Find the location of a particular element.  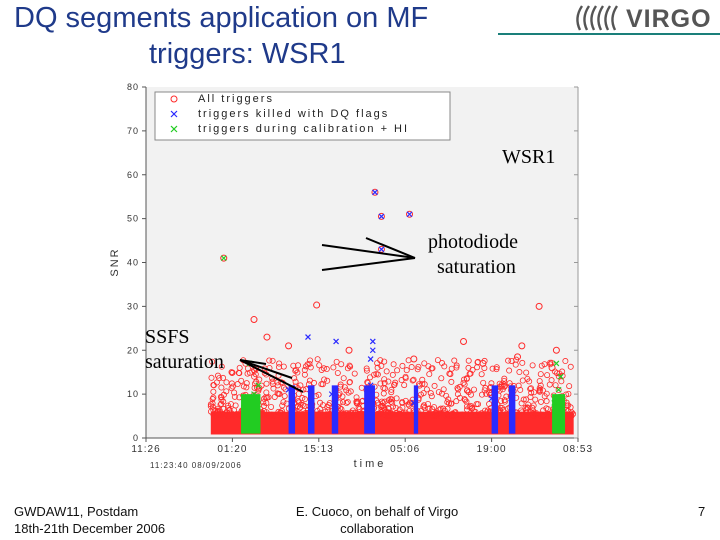

x-tick-label: 01:20 is located at coordinates (232, 449).